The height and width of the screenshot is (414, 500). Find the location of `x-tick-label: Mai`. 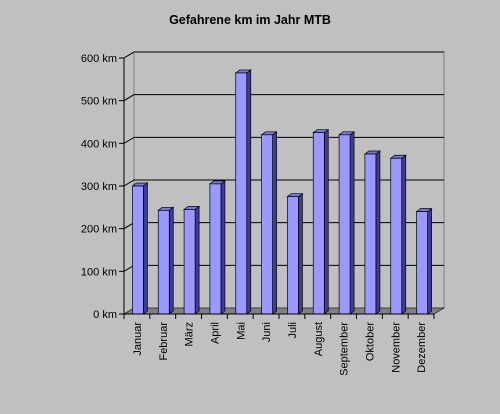

x-tick-label: Mai is located at coordinates (241, 331).